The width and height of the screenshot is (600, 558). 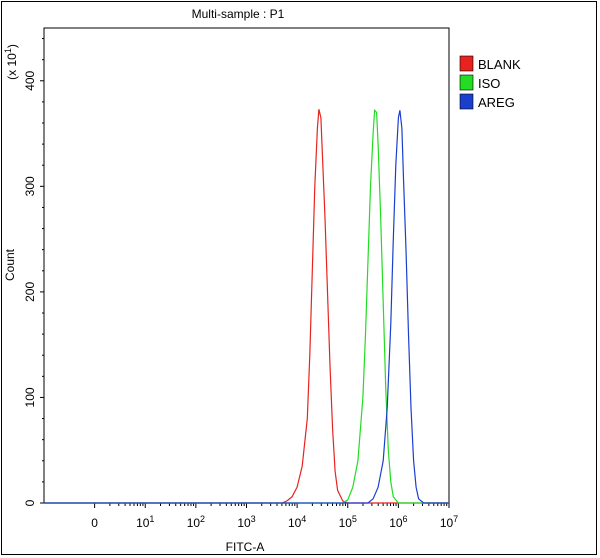 I want to click on svg-text: (x 101), so click(x=11, y=62).